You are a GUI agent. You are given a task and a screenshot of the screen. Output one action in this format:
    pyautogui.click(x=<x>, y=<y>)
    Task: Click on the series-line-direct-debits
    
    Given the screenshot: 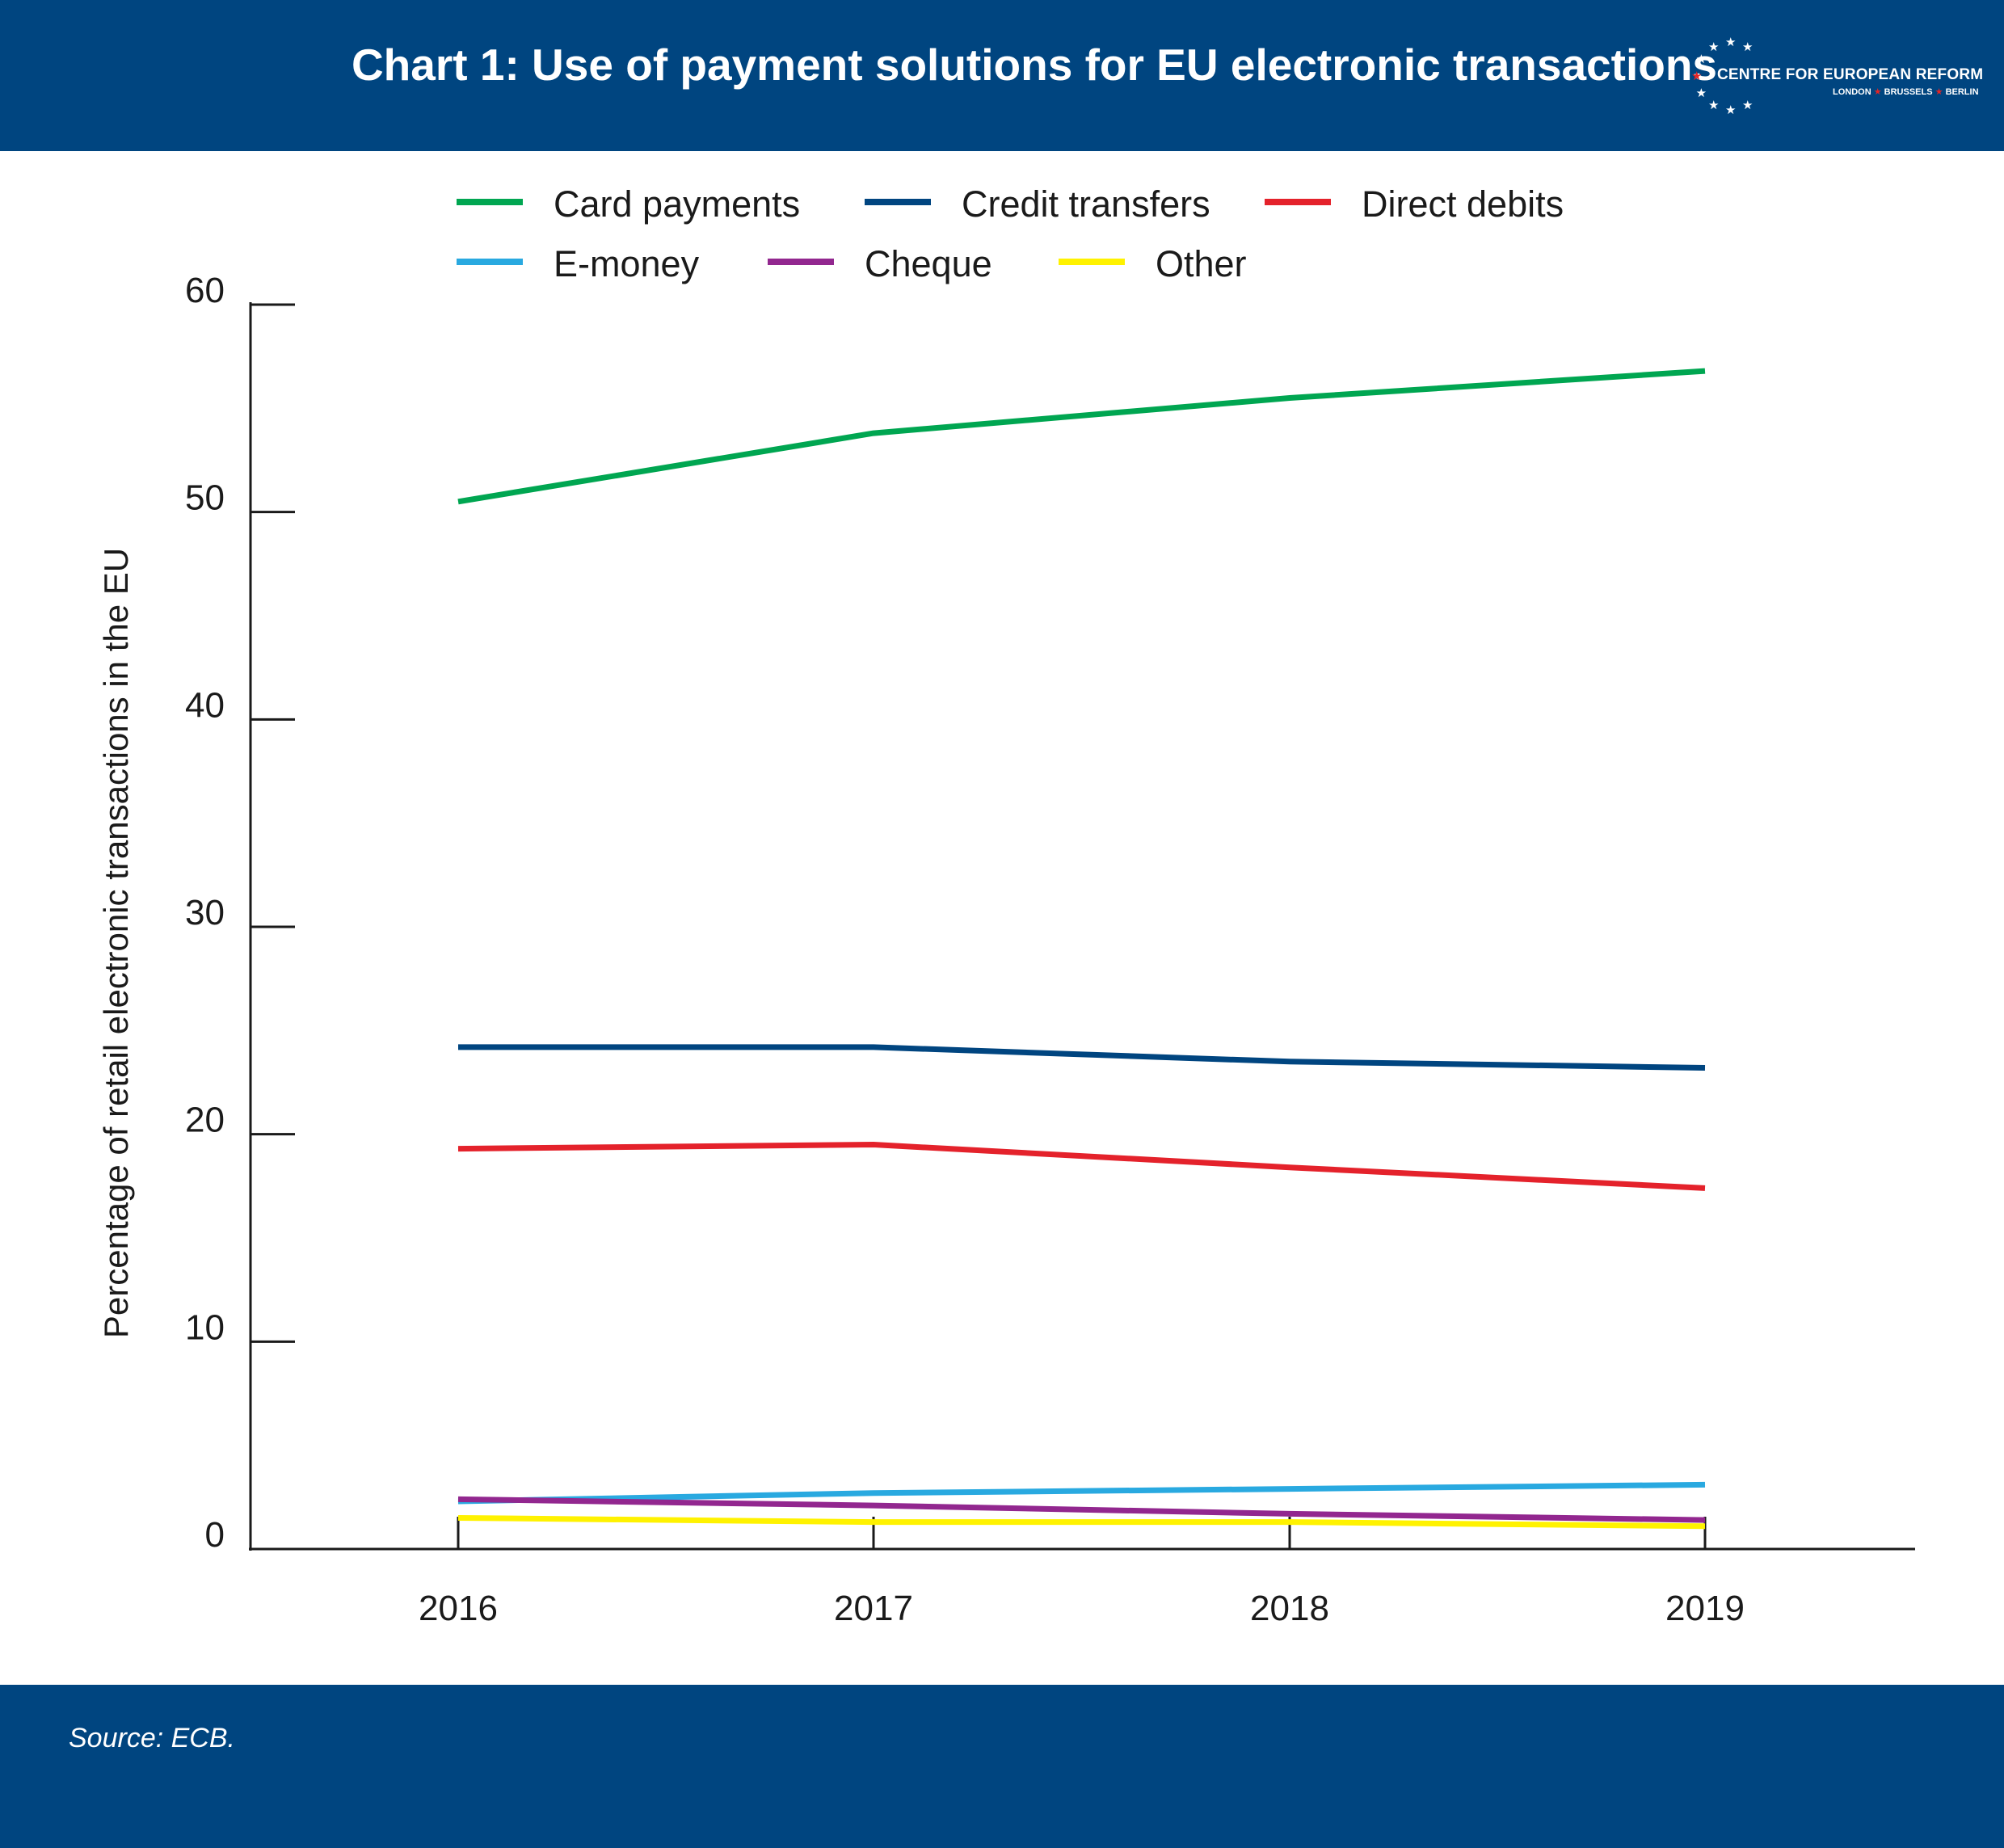 What is the action you would take?
    pyautogui.click(x=1081, y=1166)
    